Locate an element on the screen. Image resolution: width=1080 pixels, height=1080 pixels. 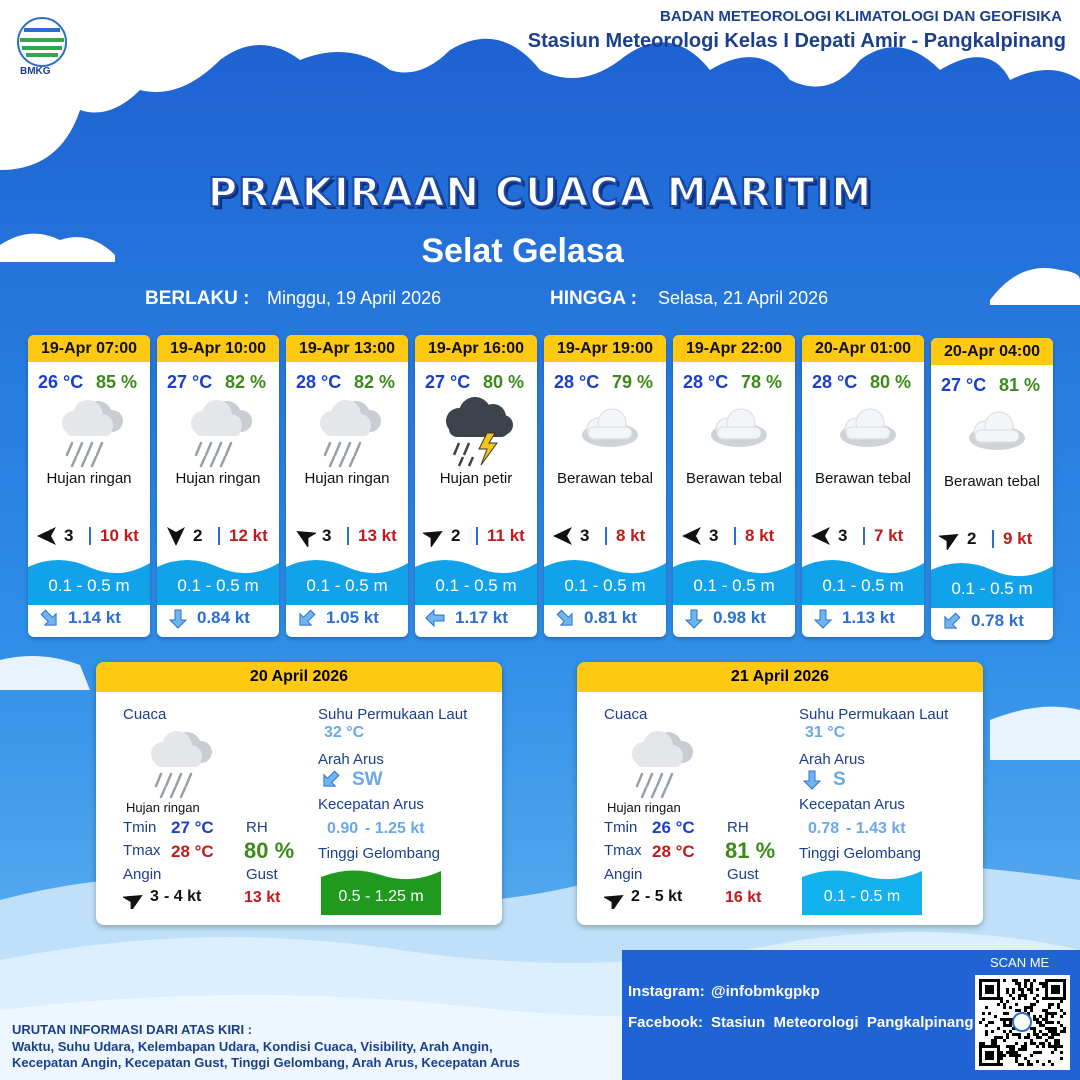
gust: 13 kt is located at coordinates (262, 897).